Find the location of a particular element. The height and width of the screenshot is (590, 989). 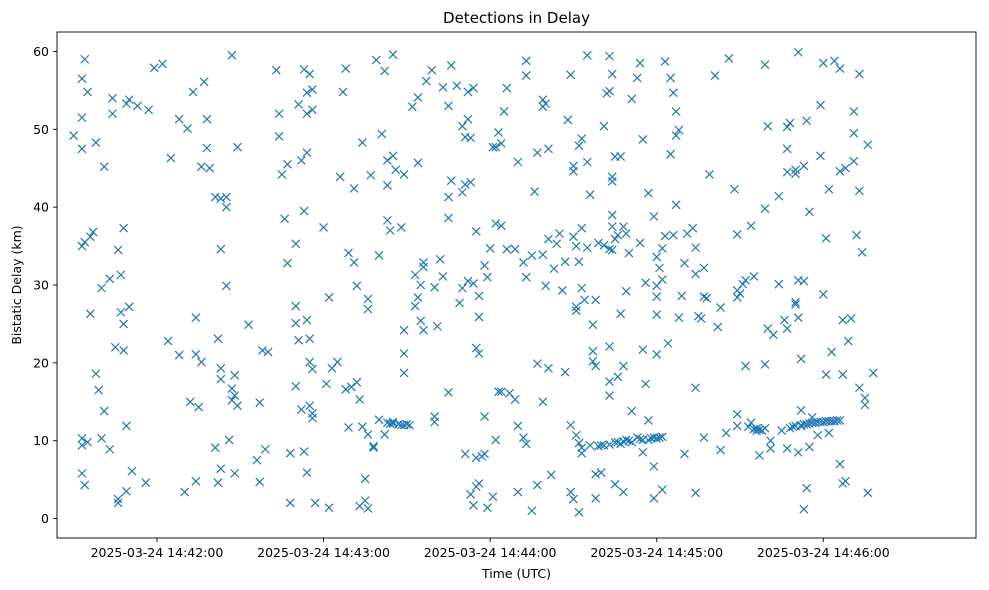

y-axis-label: Bistatic Delay (km) is located at coordinates (16, 284).